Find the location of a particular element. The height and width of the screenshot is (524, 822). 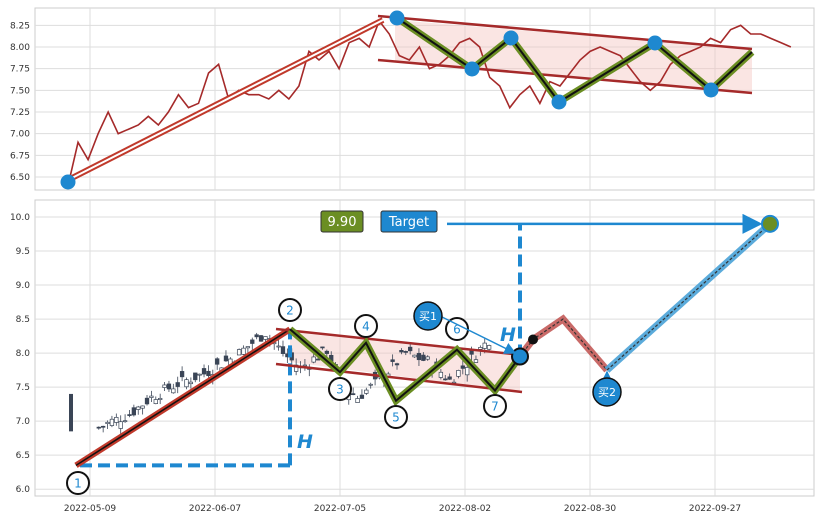

bottom-ytick-label: 8.0 is located at coordinates (23, 354).